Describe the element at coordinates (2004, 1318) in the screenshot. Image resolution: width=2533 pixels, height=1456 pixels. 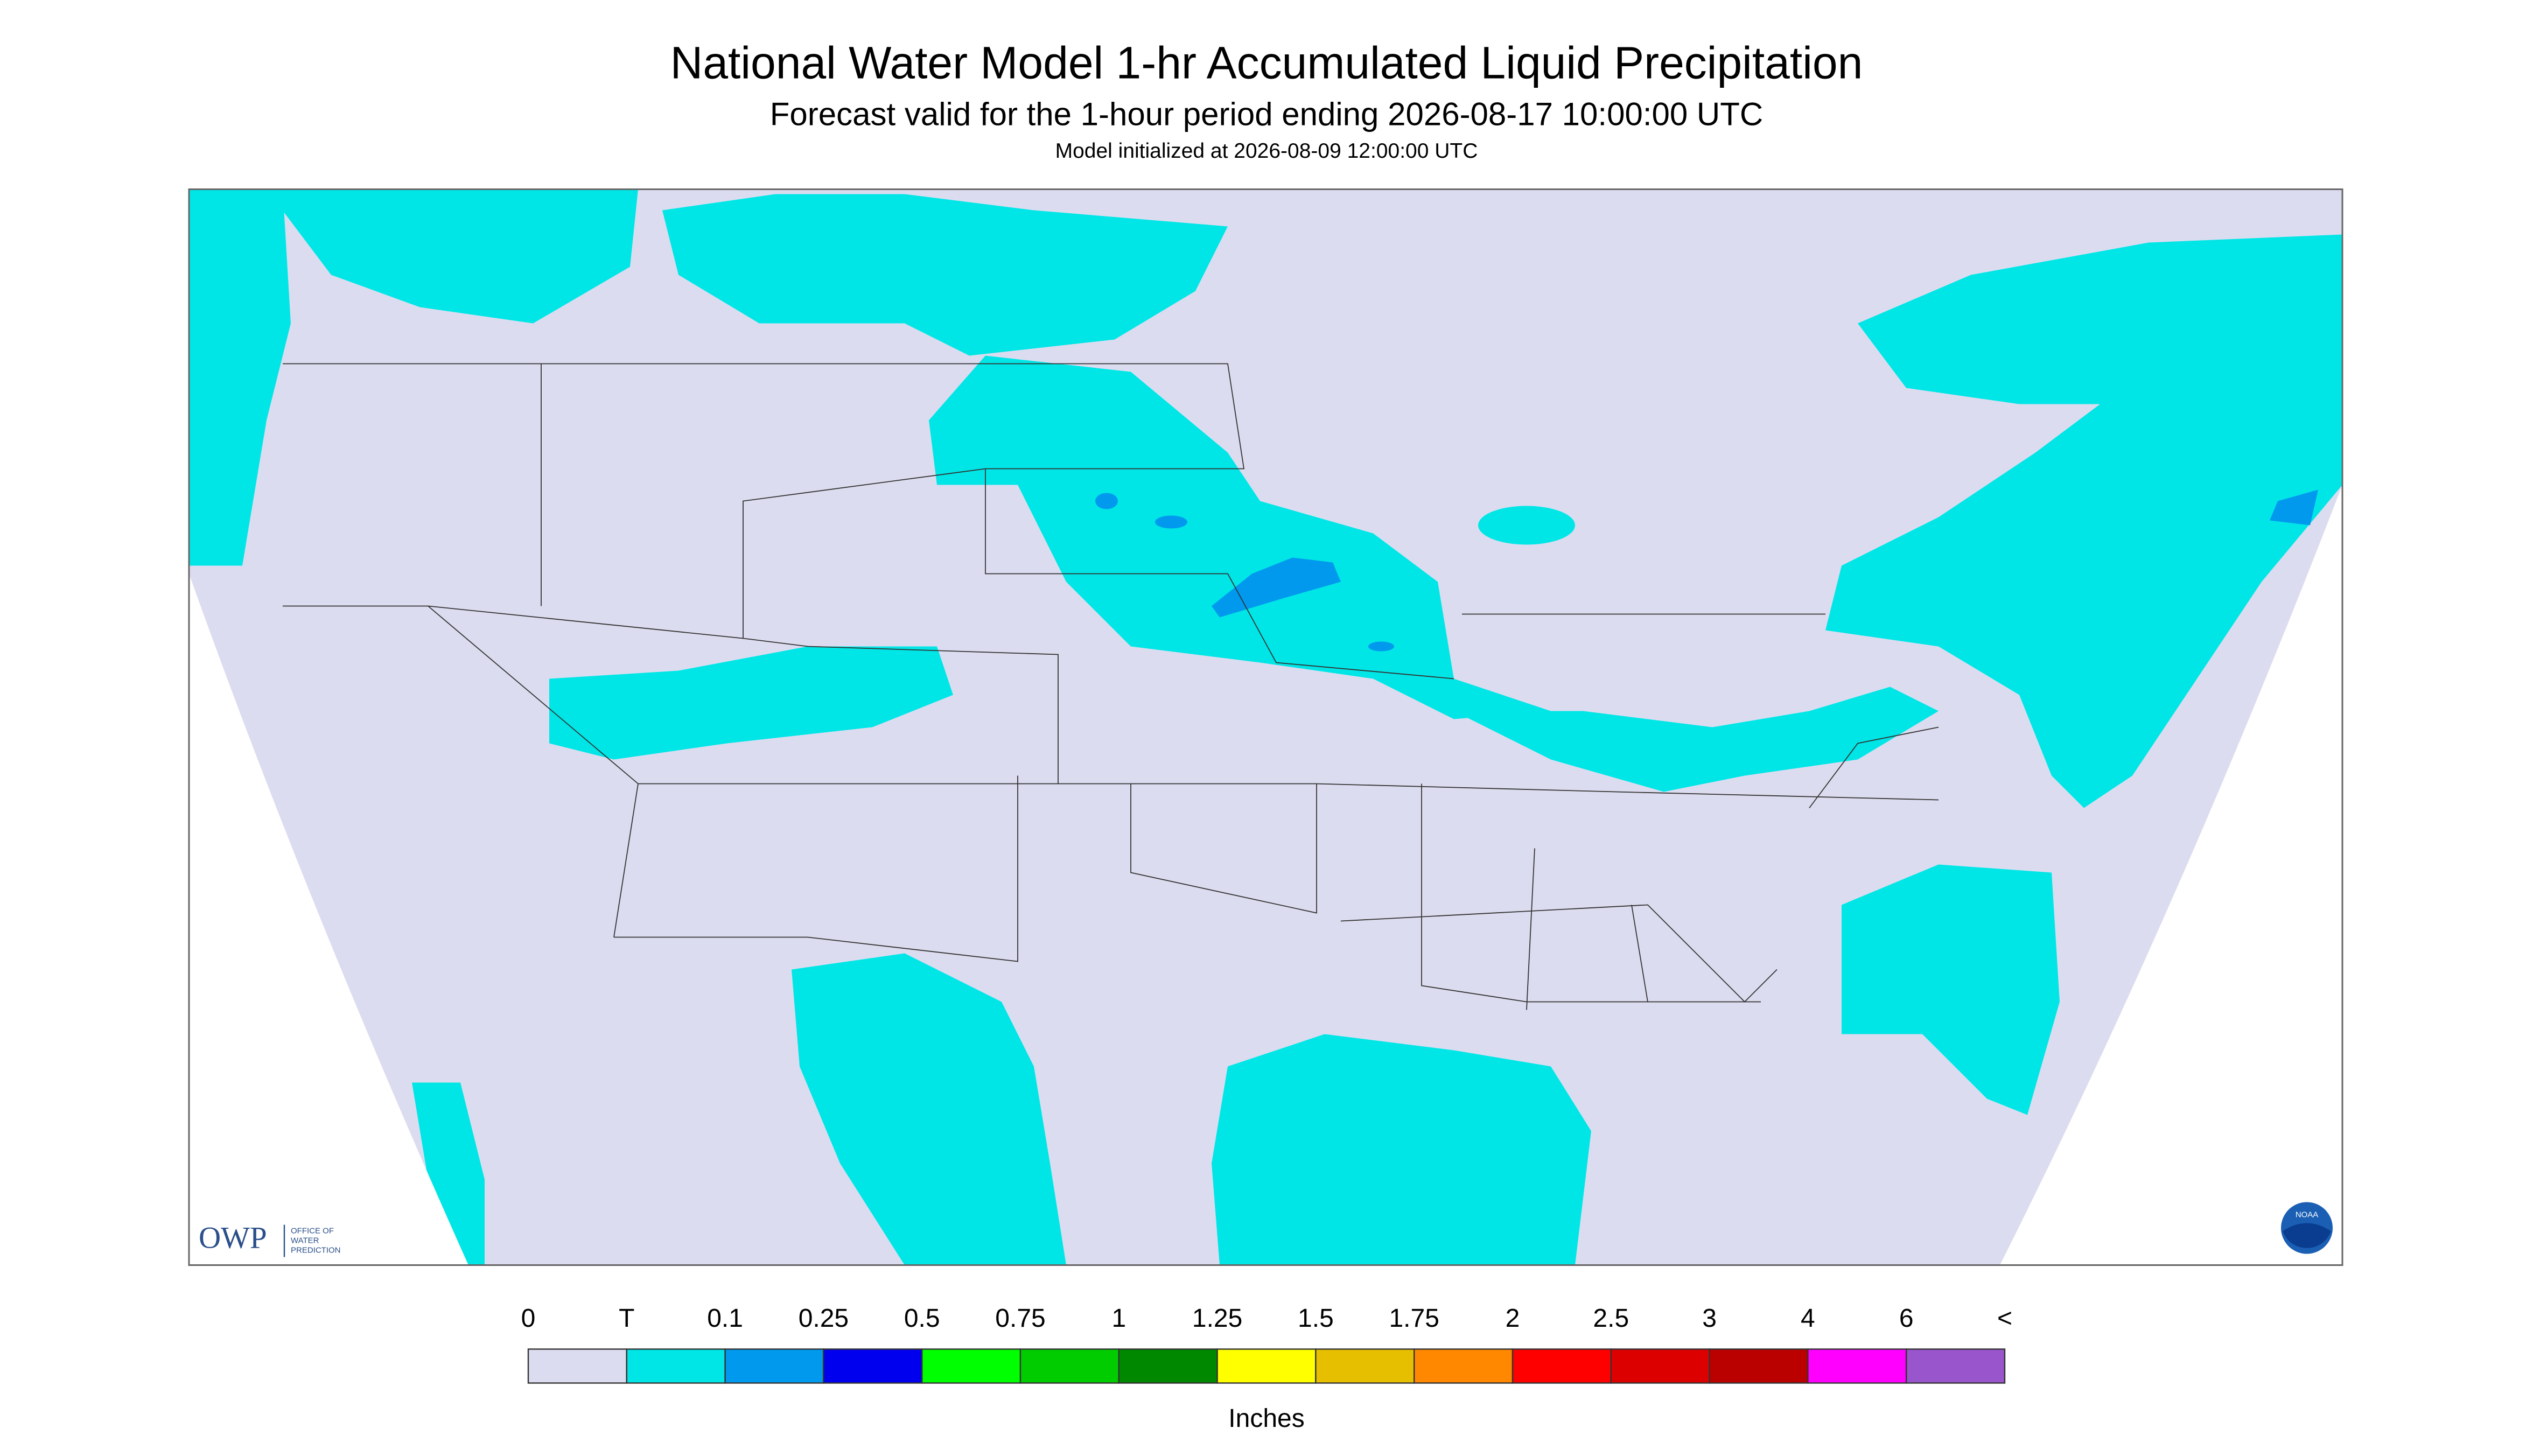
I see `legend-label: <` at that location.